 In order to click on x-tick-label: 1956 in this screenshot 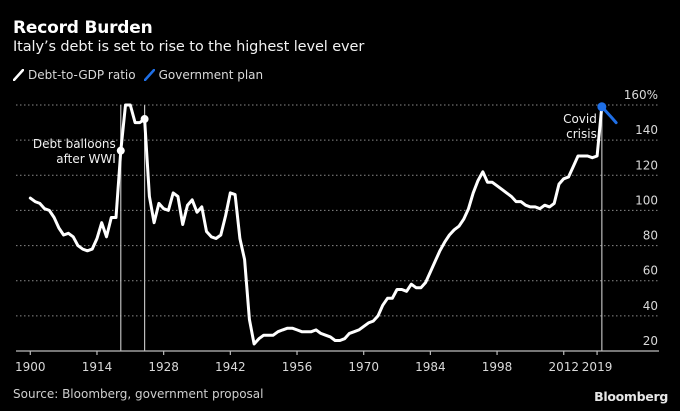, I will do `click(297, 367)`.